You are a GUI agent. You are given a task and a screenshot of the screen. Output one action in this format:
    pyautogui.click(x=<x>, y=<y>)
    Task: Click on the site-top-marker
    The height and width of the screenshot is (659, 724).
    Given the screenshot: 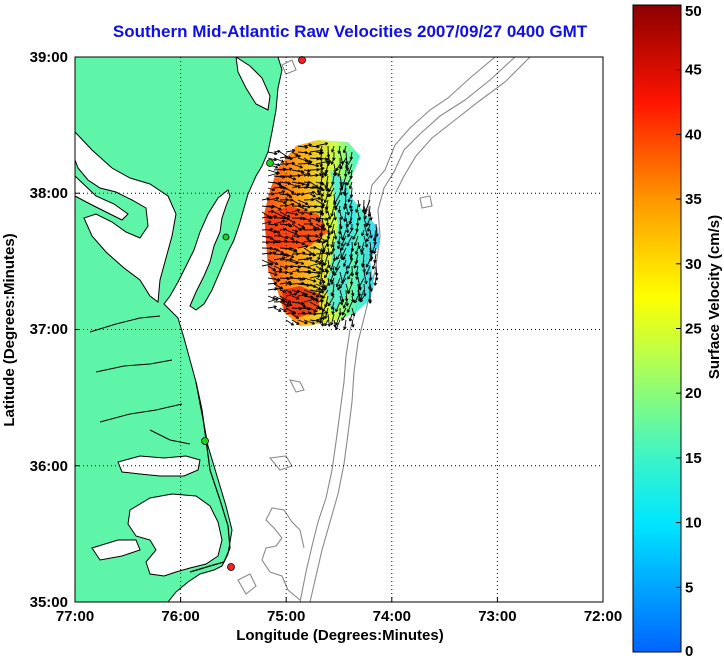 What is the action you would take?
    pyautogui.click(x=302, y=60)
    